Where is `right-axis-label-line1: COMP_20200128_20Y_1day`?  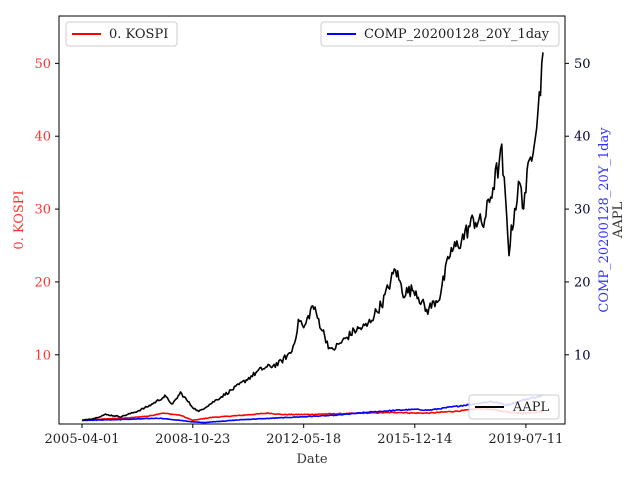
right-axis-label-line1: COMP_20200128_20Y_1day is located at coordinates (604, 220).